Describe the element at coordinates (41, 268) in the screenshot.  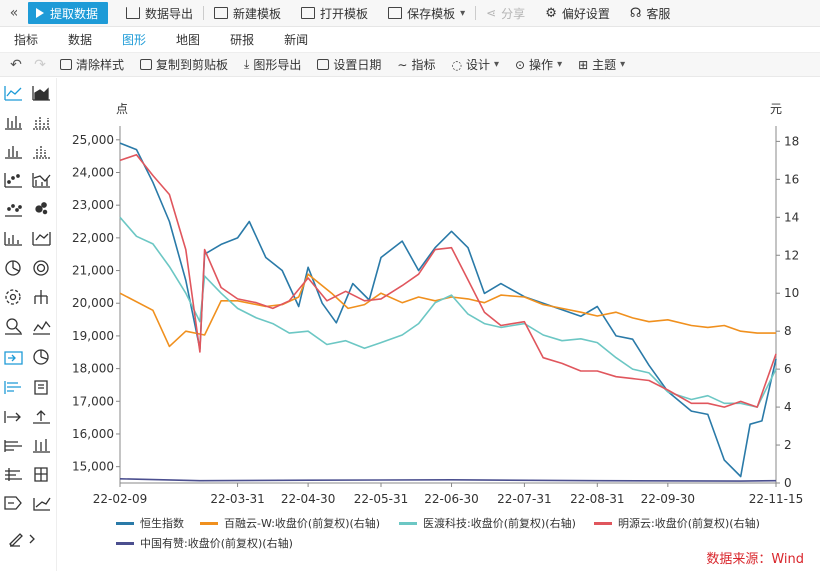
I see `donut-chart-icon` at that location.